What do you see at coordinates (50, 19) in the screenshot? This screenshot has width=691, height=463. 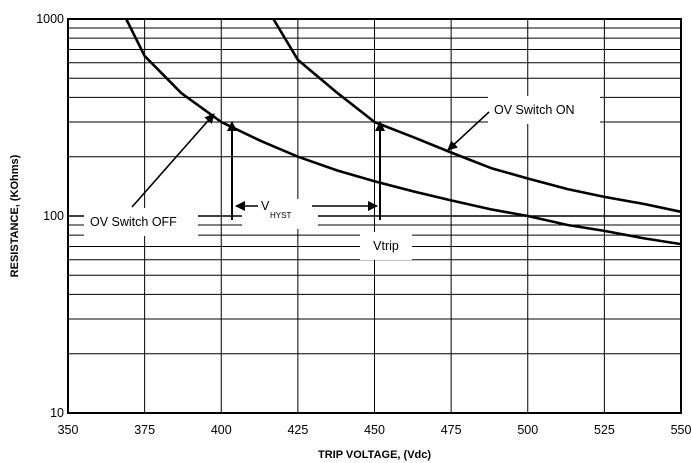 I see `y-tick-label: 1000` at bounding box center [50, 19].